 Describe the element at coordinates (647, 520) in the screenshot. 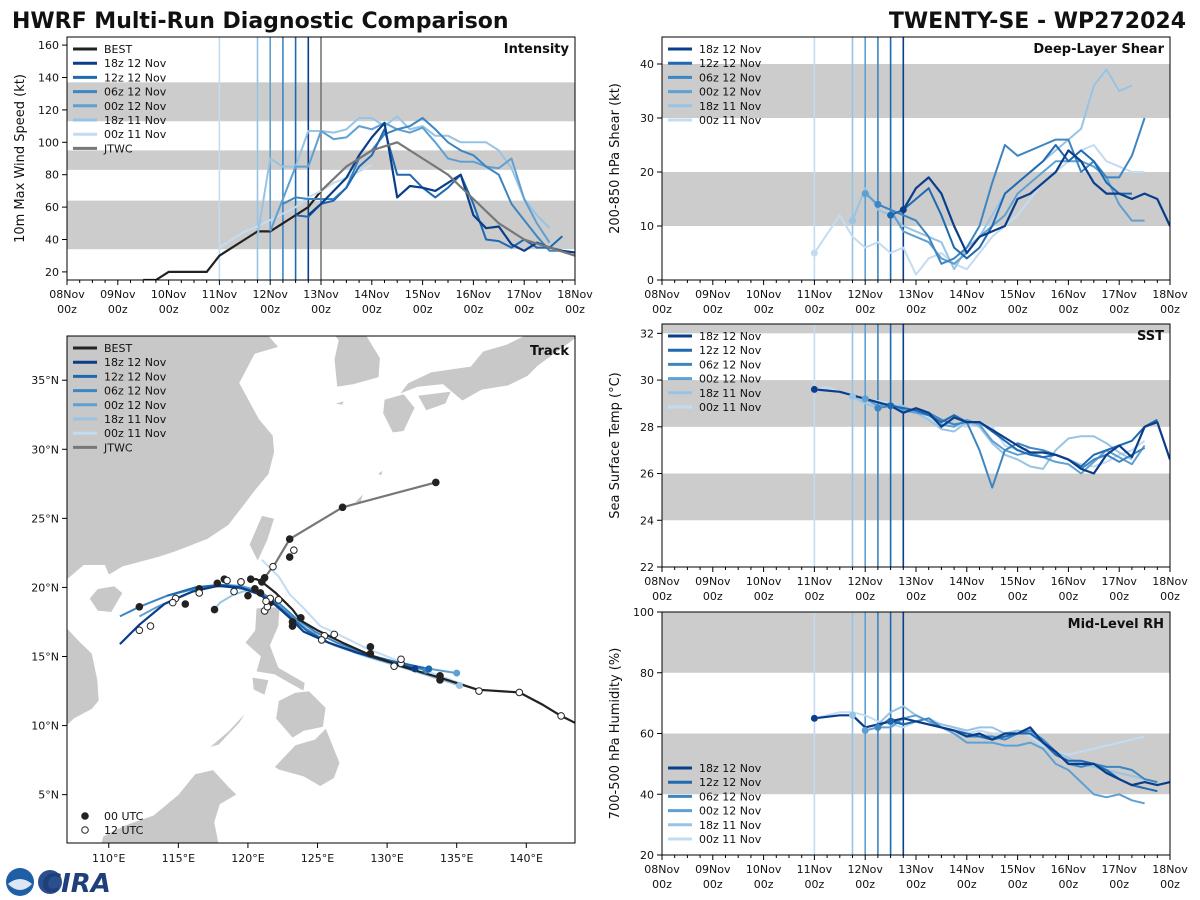

I see `y-tick-label: 24` at that location.